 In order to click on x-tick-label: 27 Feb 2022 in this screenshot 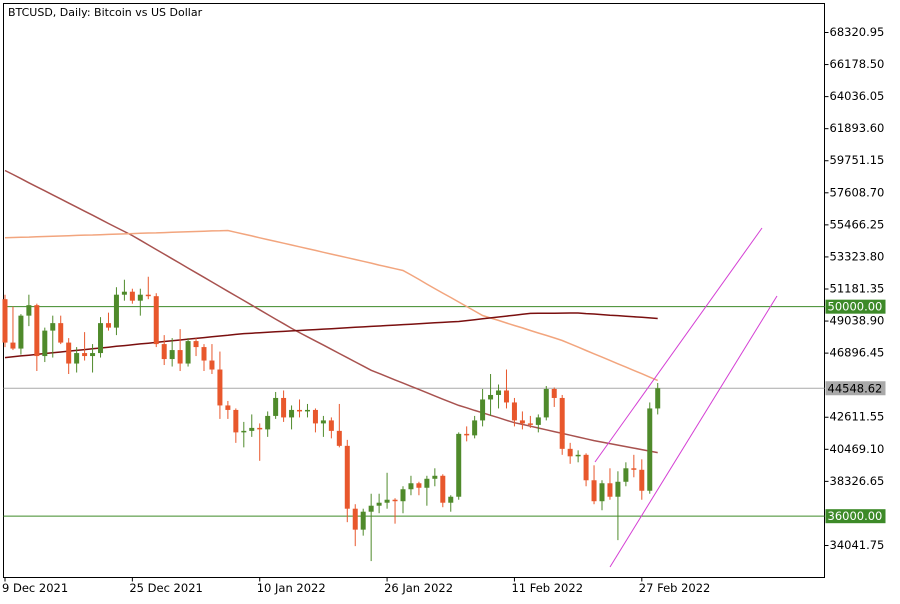, I will do `click(675, 588)`.